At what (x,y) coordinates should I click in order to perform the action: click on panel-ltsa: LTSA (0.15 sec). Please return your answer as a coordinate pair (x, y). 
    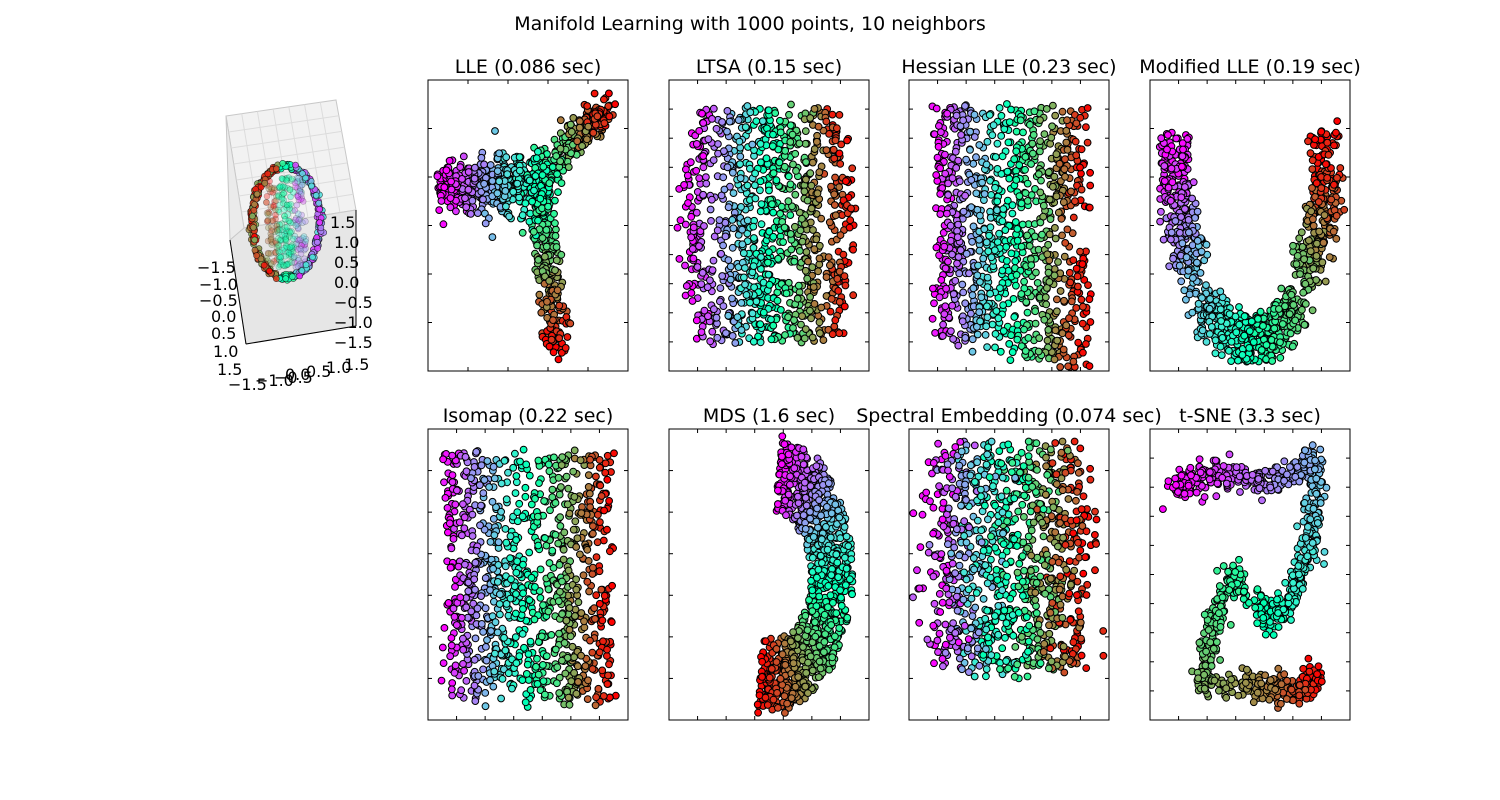
    Looking at the image, I should click on (769, 214).